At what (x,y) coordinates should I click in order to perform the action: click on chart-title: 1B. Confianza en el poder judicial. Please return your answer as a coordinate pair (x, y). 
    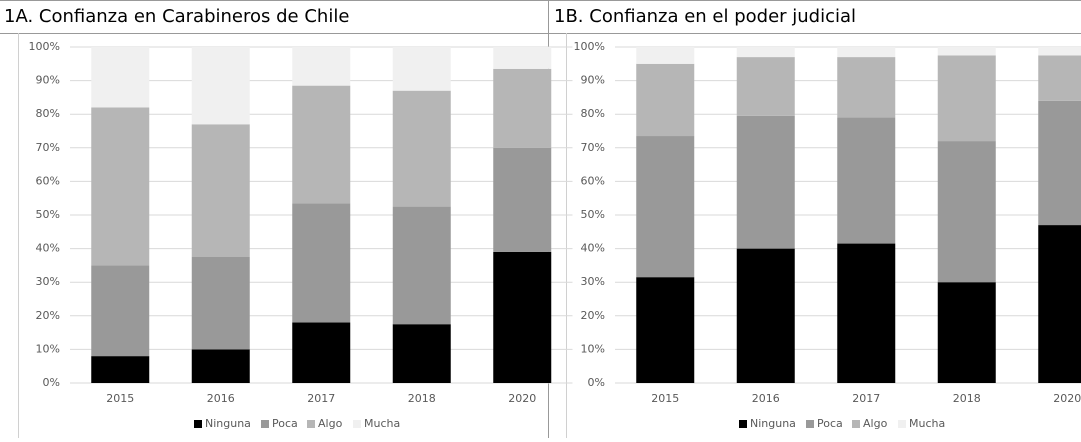
    Looking at the image, I should click on (705, 16).